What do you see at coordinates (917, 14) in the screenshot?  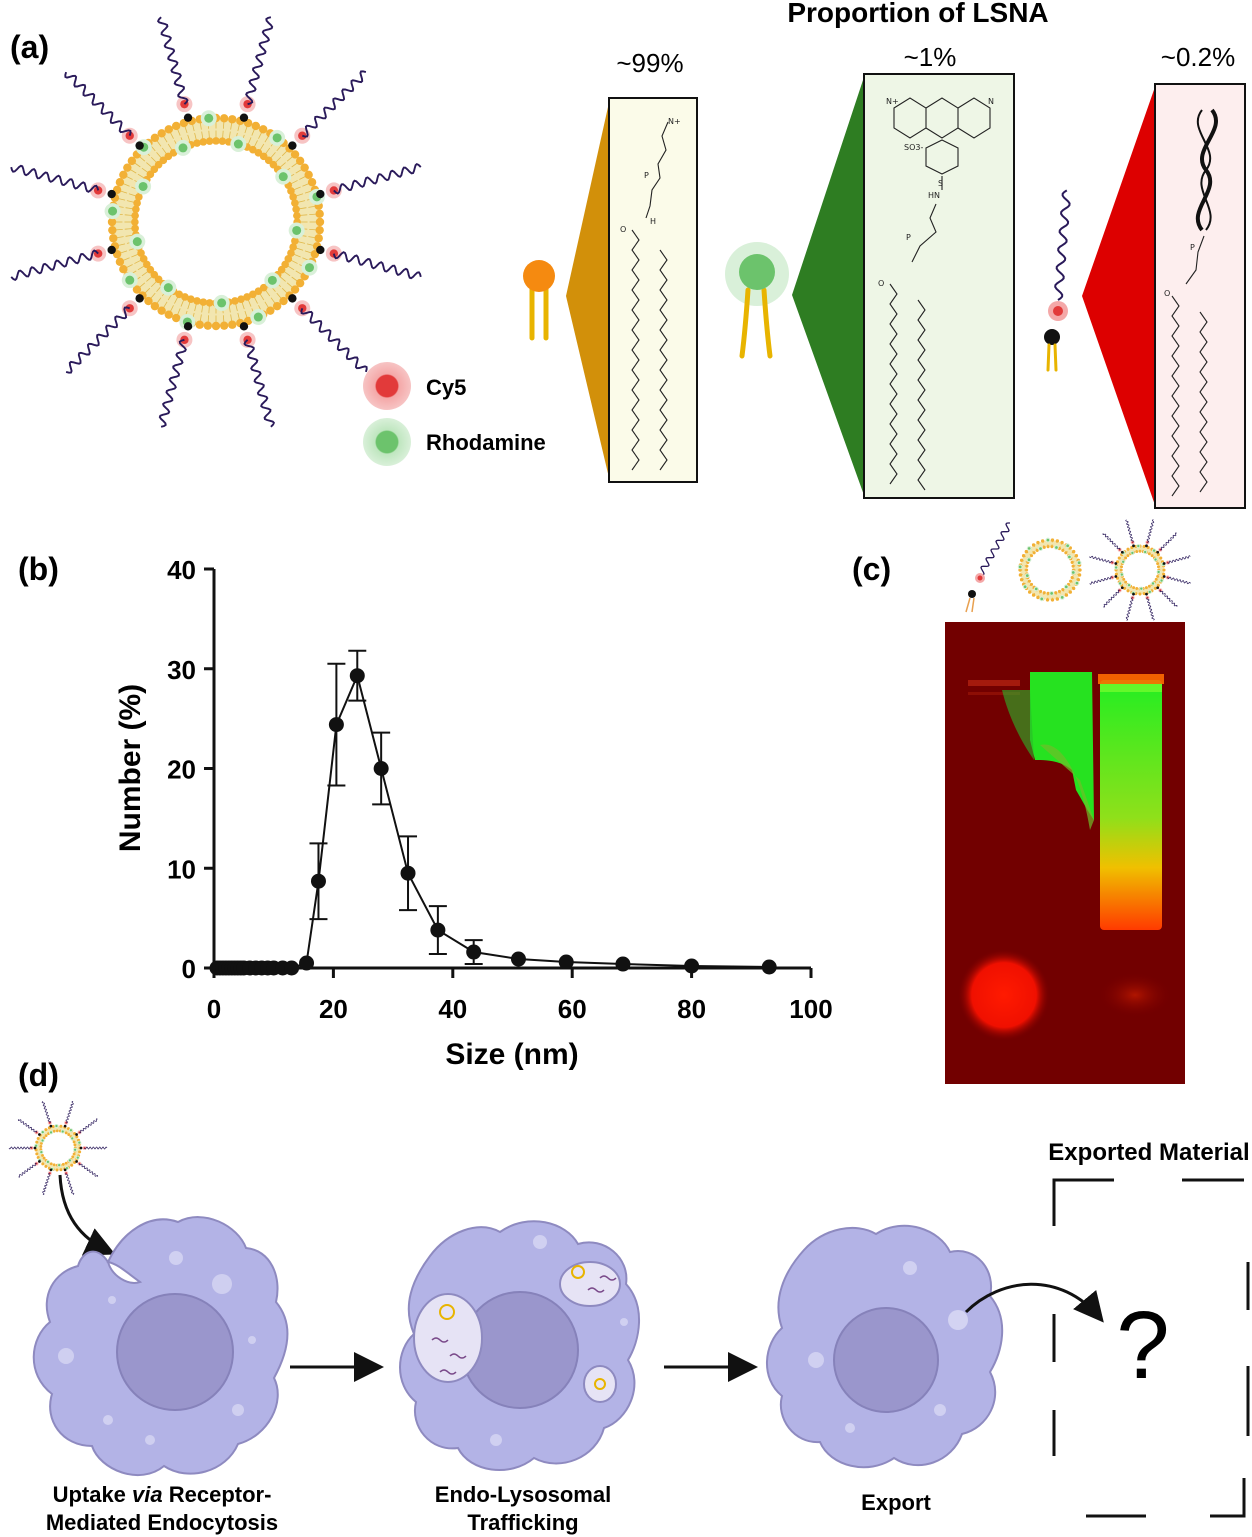 I see `panel-a-heading: Proportion of LSNA` at bounding box center [917, 14].